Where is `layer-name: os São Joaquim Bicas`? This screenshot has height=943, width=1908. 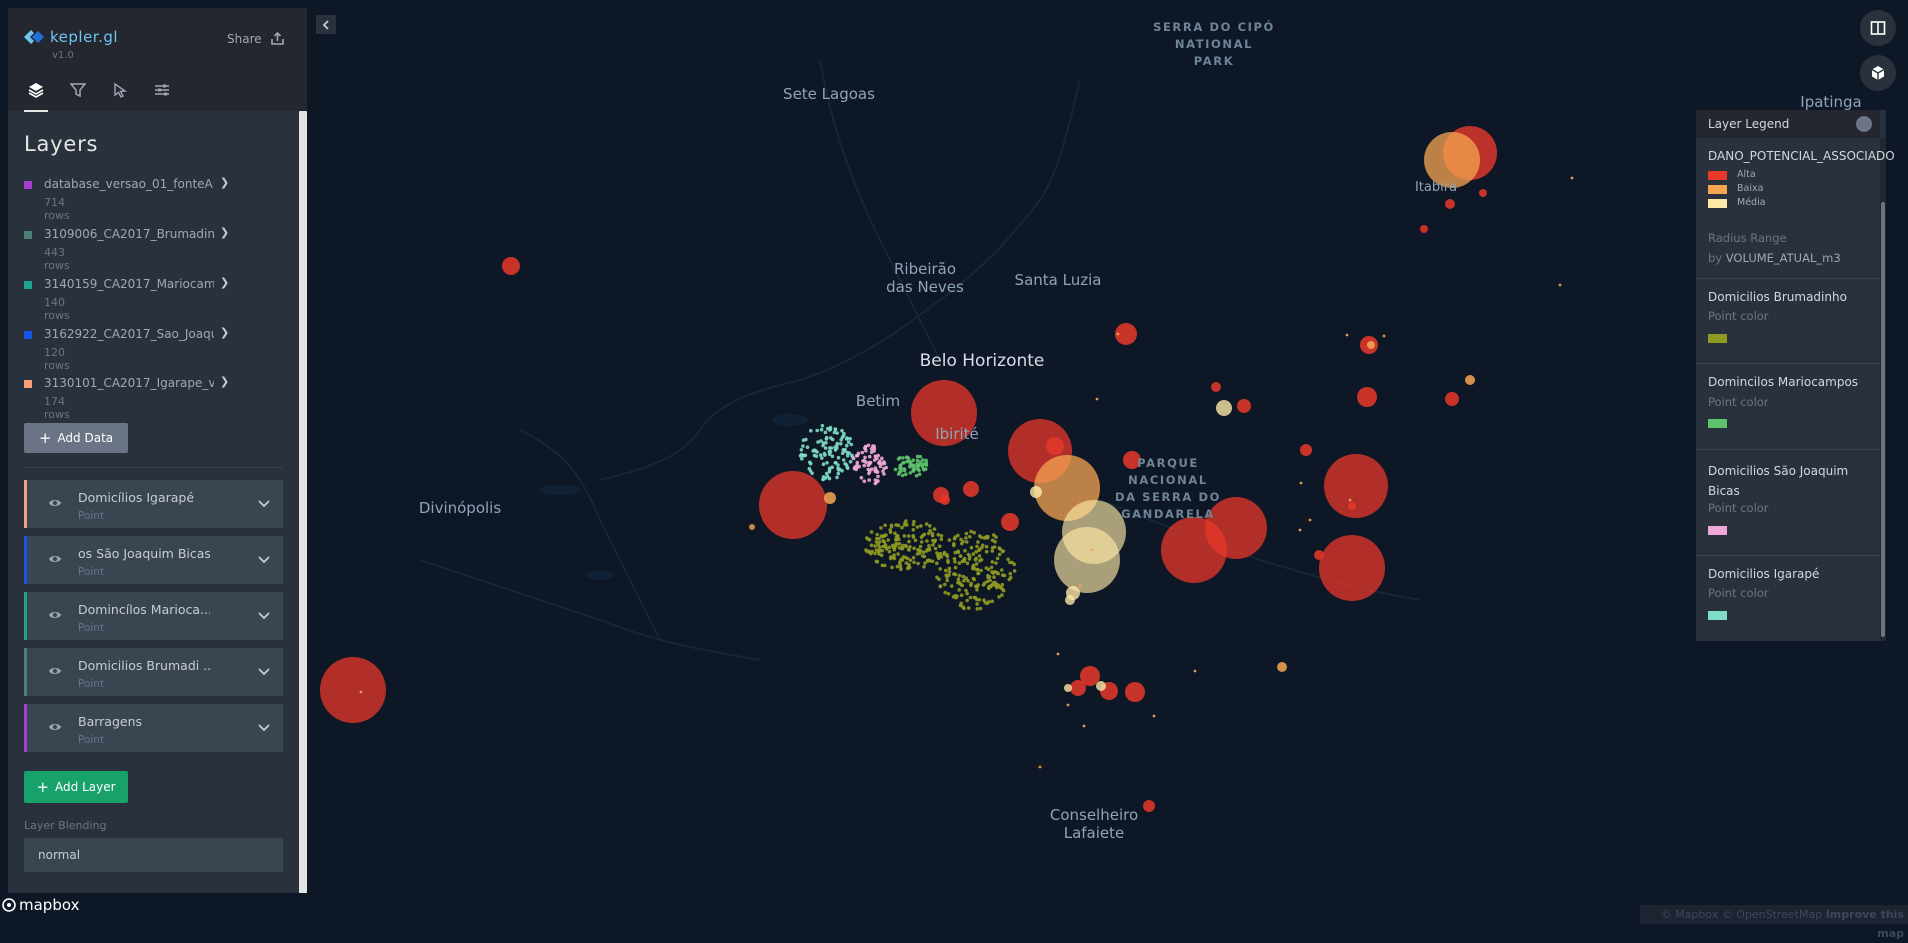
layer-name: os São Joaquim Bicas is located at coordinates (144, 553).